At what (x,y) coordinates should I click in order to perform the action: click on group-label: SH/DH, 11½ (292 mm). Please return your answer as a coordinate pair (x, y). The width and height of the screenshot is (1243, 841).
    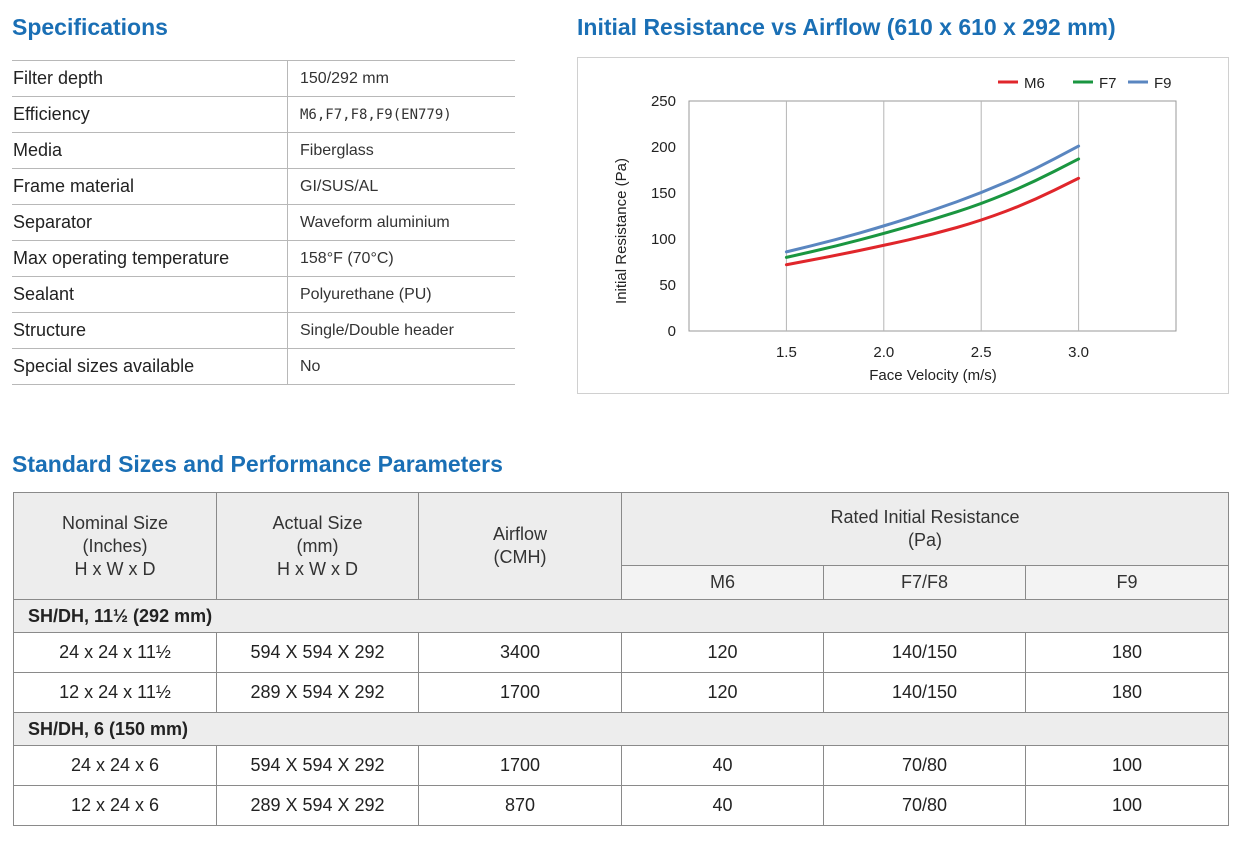
    Looking at the image, I should click on (621, 616).